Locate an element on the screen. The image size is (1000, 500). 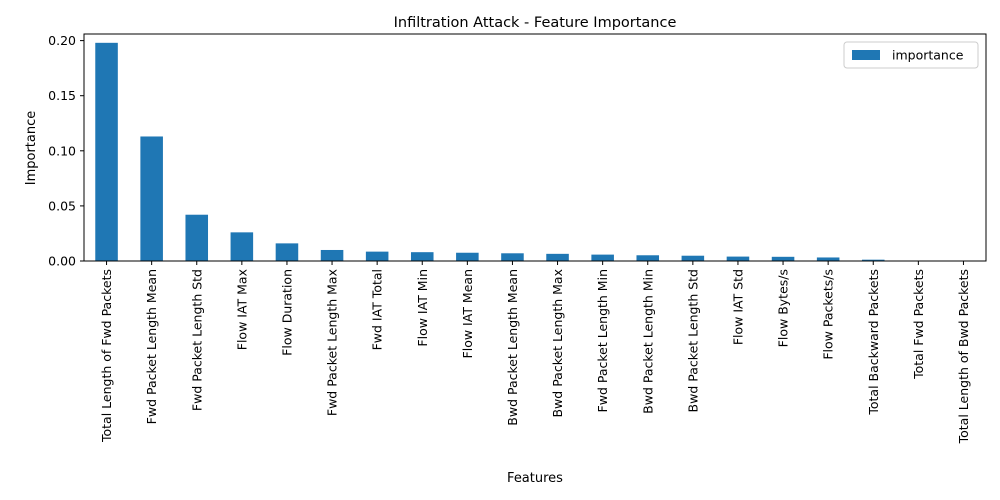
y-tick-label: 0.15 is located at coordinates (62, 95).